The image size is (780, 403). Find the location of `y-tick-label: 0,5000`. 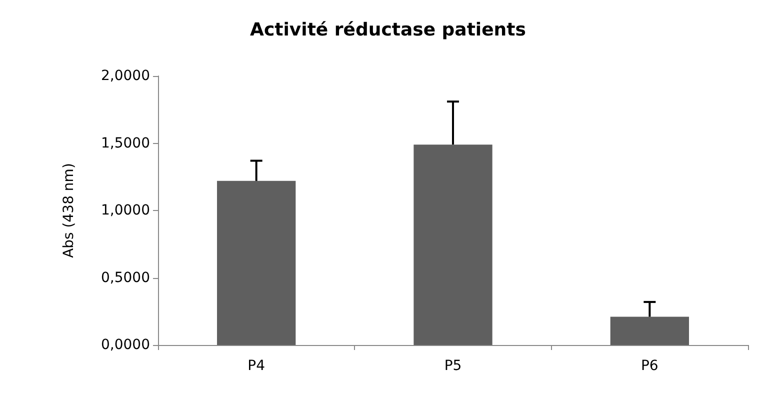

y-tick-label: 0,5000 is located at coordinates (125, 278).